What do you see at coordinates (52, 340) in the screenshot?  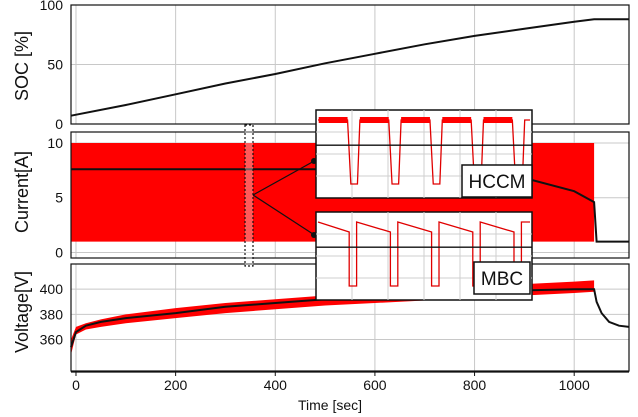 I see `voltage-ytick-label: 360` at bounding box center [52, 340].